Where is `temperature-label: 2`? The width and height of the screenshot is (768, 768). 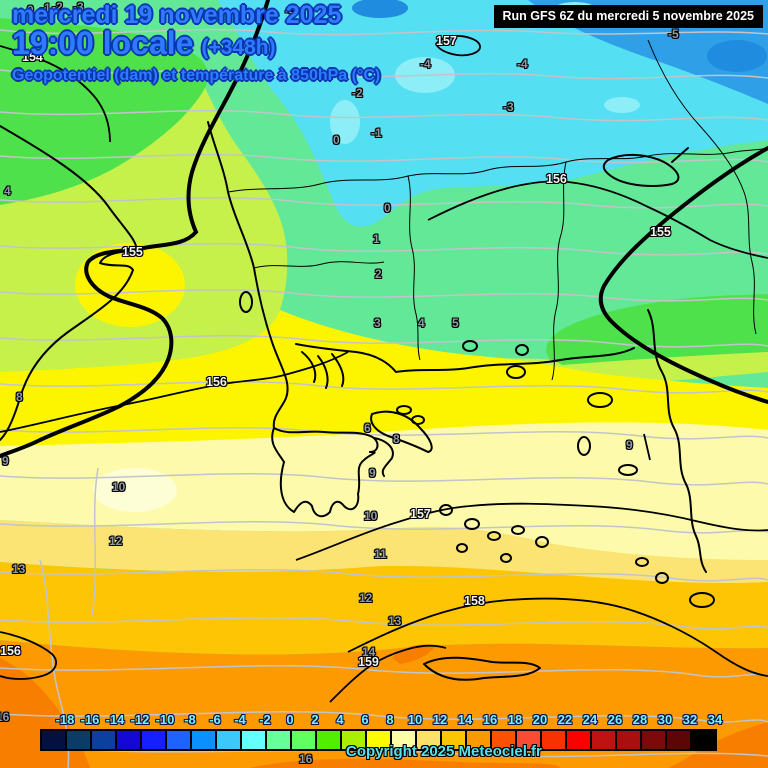
temperature-label: 2 is located at coordinates (378, 274).